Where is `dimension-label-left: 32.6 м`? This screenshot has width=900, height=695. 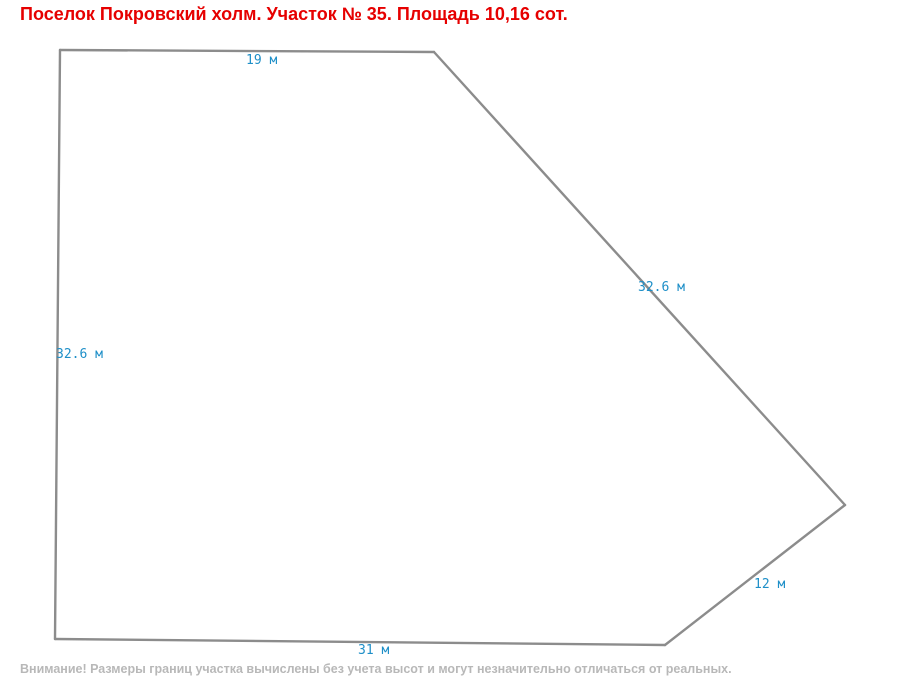
dimension-label-left: 32.6 м is located at coordinates (79, 354).